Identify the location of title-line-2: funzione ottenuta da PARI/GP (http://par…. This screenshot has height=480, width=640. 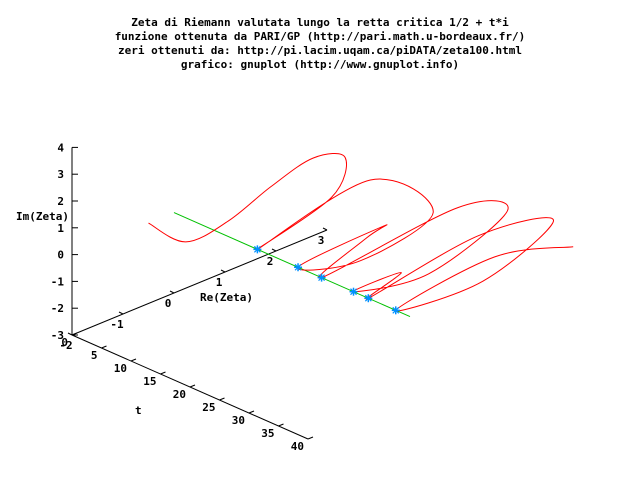
(320, 36).